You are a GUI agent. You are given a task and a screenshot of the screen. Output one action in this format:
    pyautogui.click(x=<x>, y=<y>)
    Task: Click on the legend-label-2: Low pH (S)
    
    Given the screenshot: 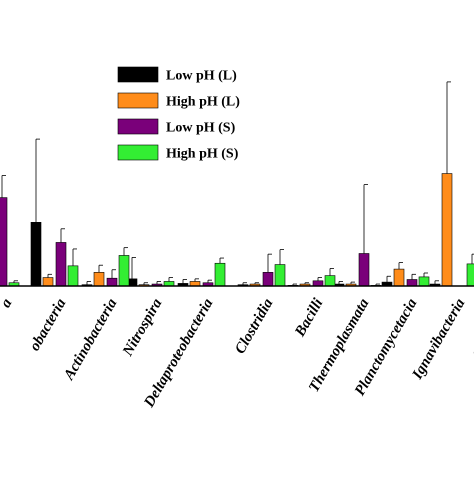 What is the action you would take?
    pyautogui.click(x=201, y=128)
    